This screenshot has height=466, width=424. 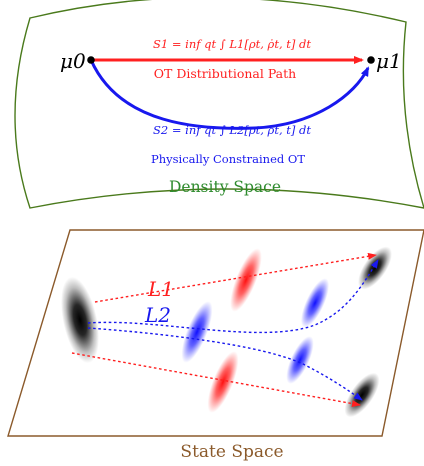 I want to click on lagrangian-1-label: L1, so click(x=160, y=289).